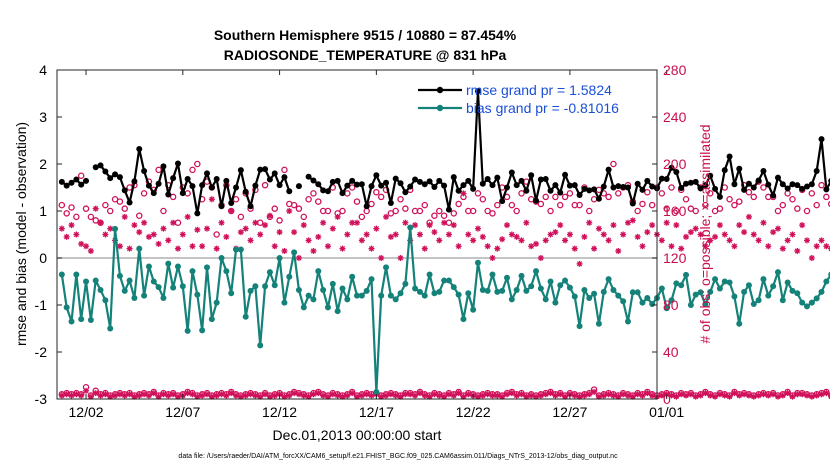 The image size is (830, 470). I want to click on chart-title-line2: RADIOSONDE_TEMPERATURE @ 831 hPa, so click(365, 55).